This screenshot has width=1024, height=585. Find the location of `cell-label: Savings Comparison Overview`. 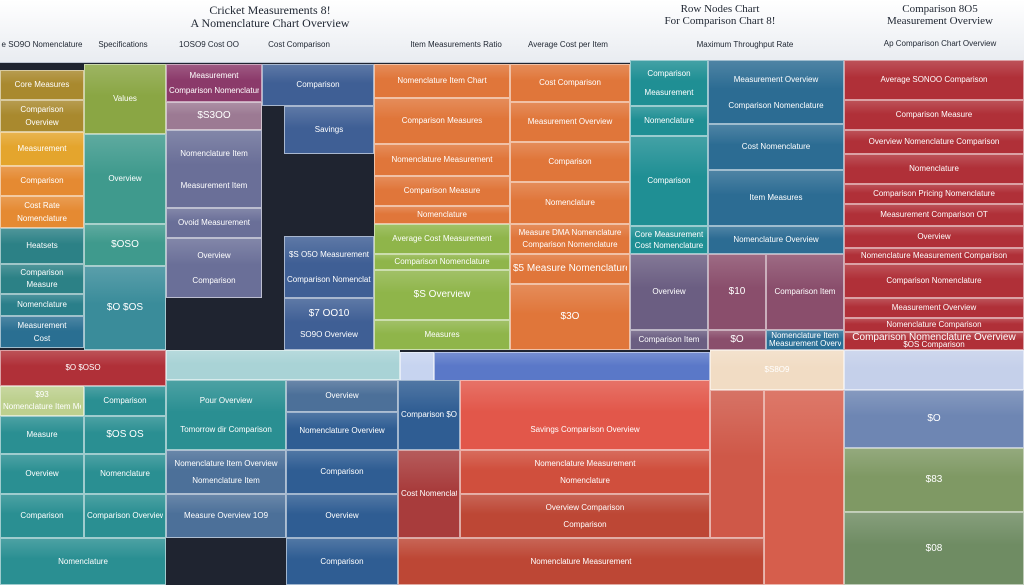

cell-label: Savings Comparison Overview is located at coordinates (585, 429).